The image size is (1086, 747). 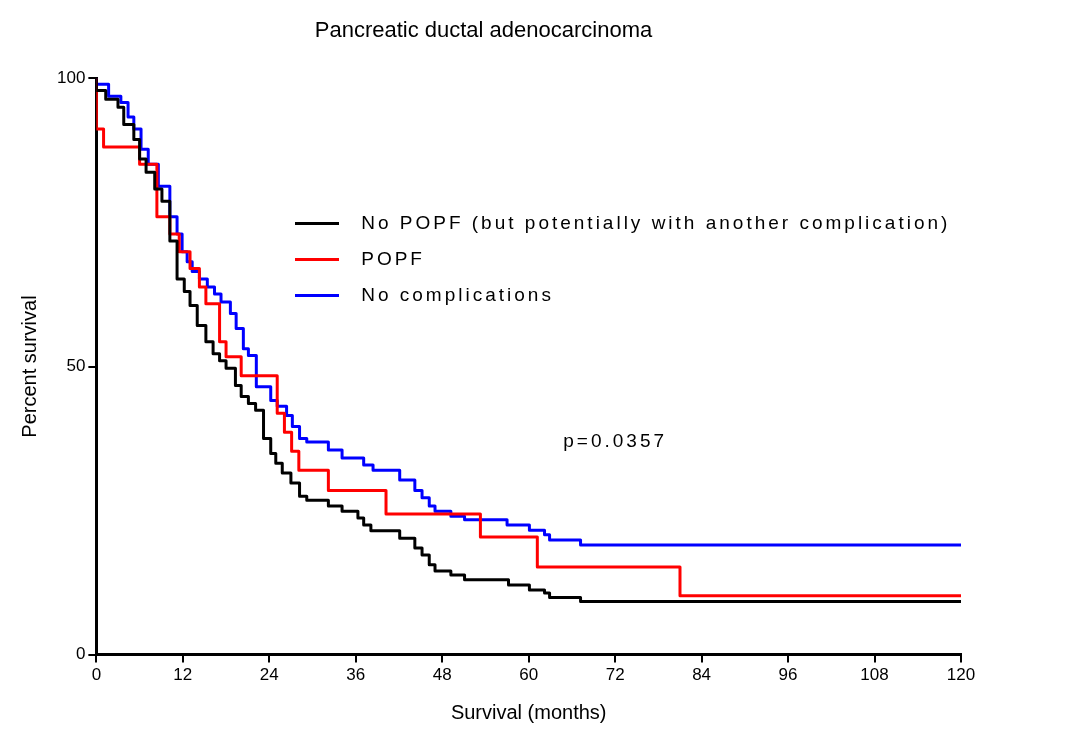 I want to click on x-tick-label: 96, so click(x=788, y=675).